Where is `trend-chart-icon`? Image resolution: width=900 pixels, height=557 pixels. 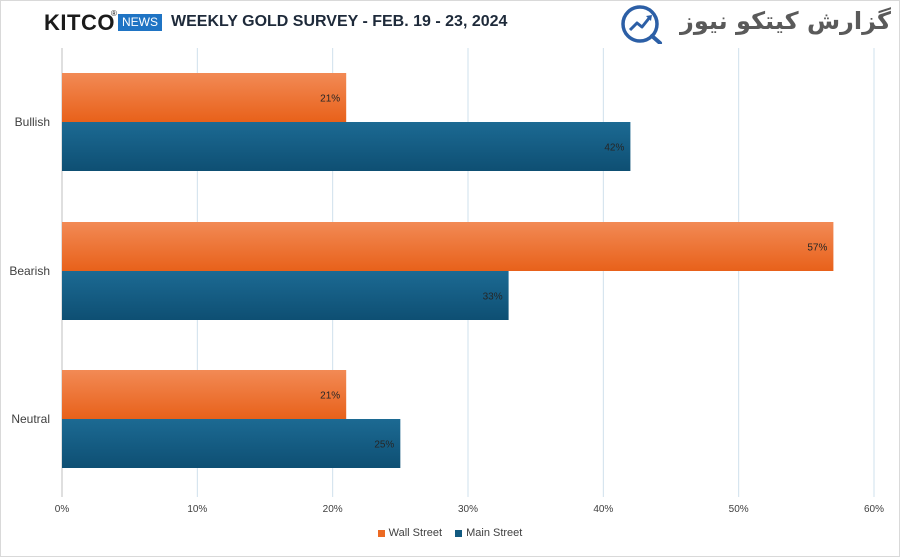 trend-chart-icon is located at coordinates (641, 25).